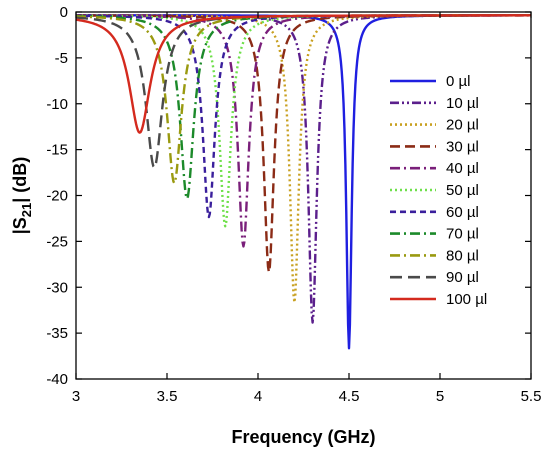  What do you see at coordinates (57, 241) in the screenshot?
I see `y-tick-label: -25` at bounding box center [57, 241].